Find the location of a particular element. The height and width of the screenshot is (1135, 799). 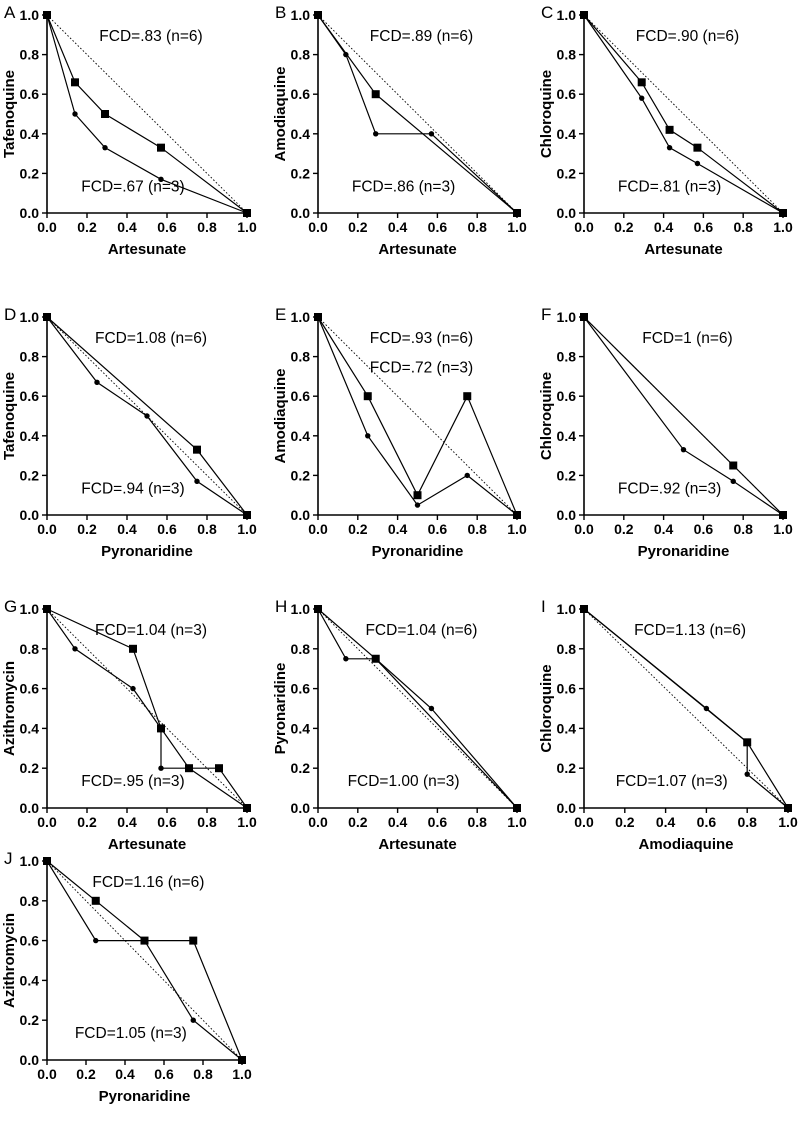

x-axis-label: Pyronaridine is located at coordinates (145, 1096).